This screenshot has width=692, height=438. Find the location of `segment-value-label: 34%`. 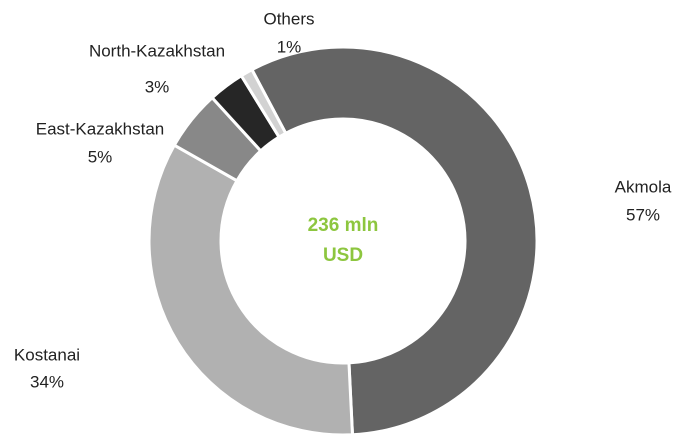

segment-value-label: 34% is located at coordinates (47, 381).